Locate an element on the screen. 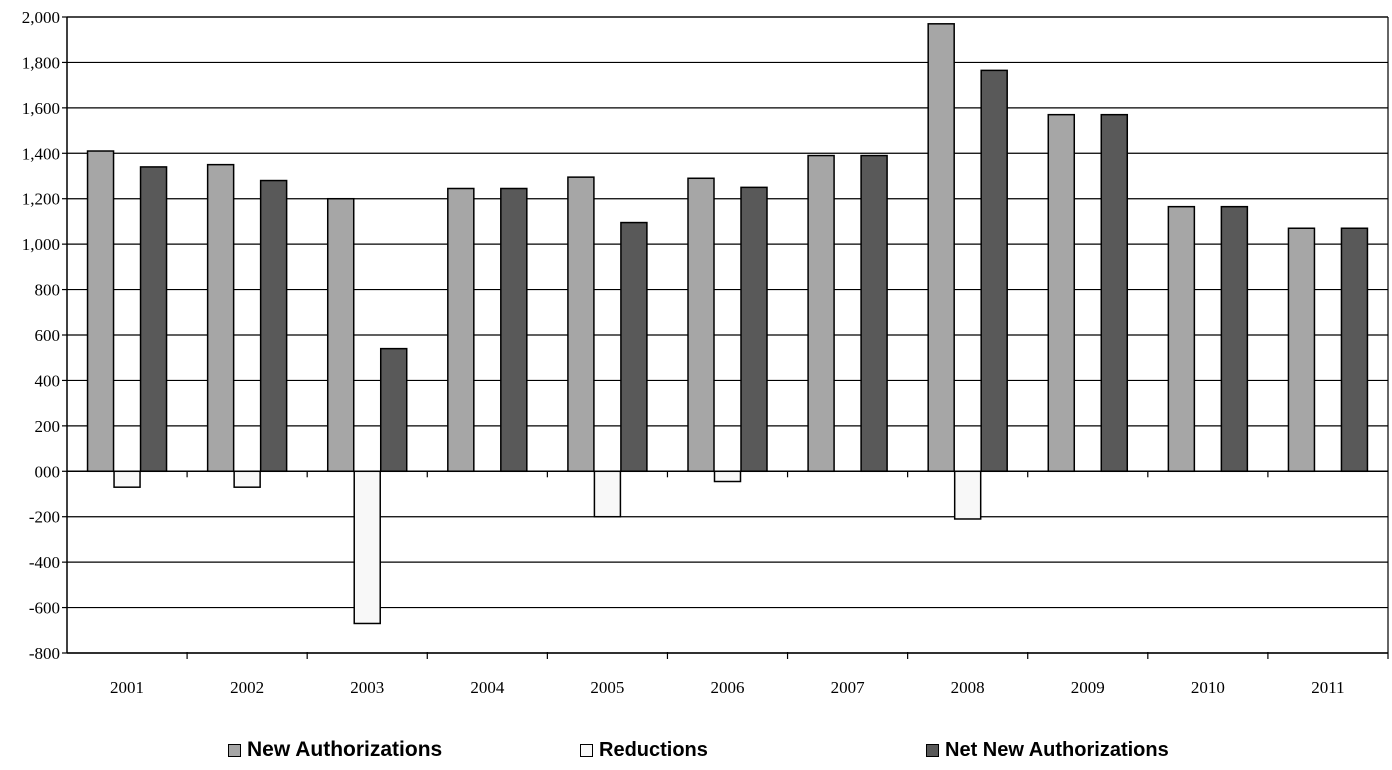 The image size is (1392, 770). bar-reductions-2002 is located at coordinates (247, 479).